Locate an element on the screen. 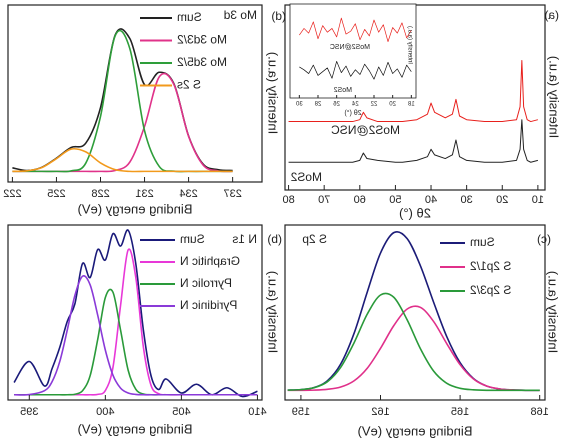 The width and height of the screenshot is (563, 447). panel-label: (c) is located at coordinates (544, 239).